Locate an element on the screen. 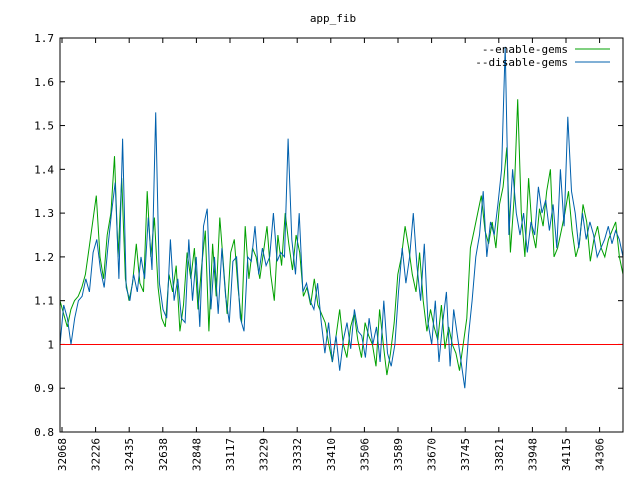 The height and width of the screenshot is (480, 640). legend-label: --disable-gems is located at coordinates (521, 62).